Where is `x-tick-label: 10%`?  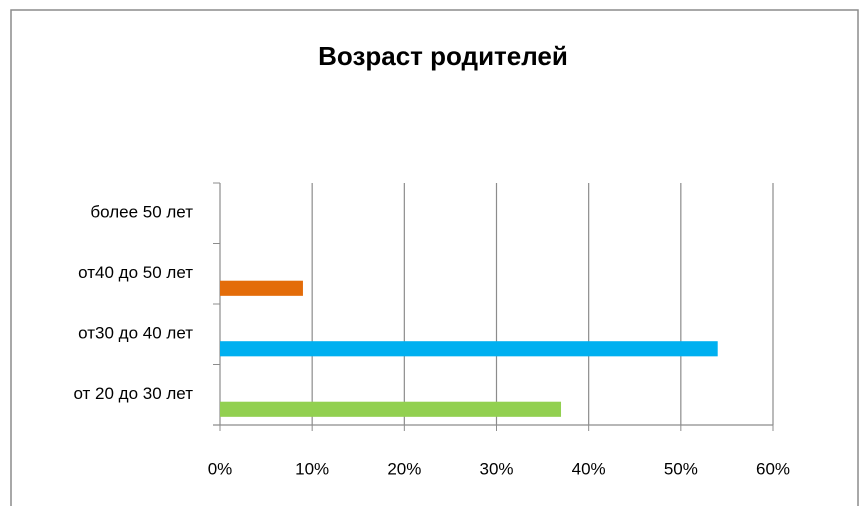 x-tick-label: 10% is located at coordinates (312, 468).